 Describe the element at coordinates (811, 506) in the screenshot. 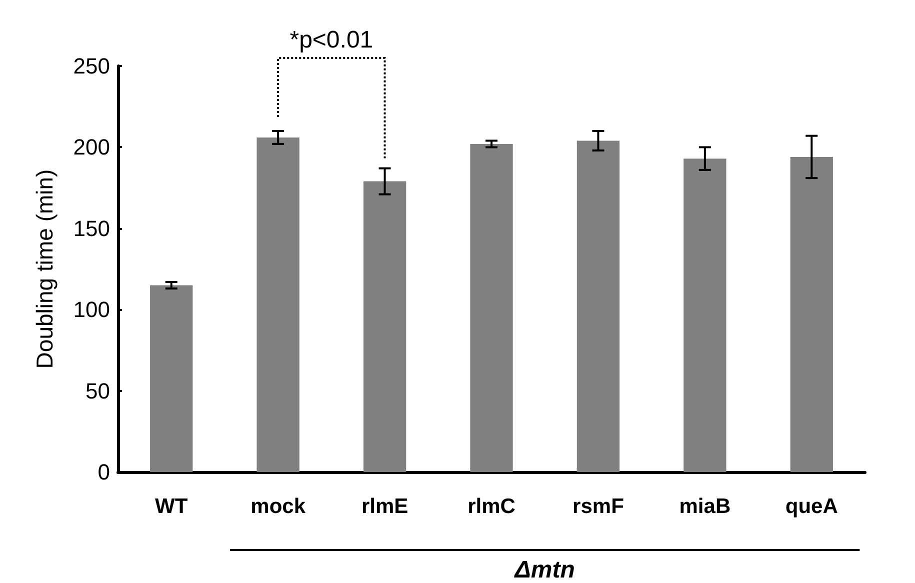

I see `x-tick-label: queA` at that location.